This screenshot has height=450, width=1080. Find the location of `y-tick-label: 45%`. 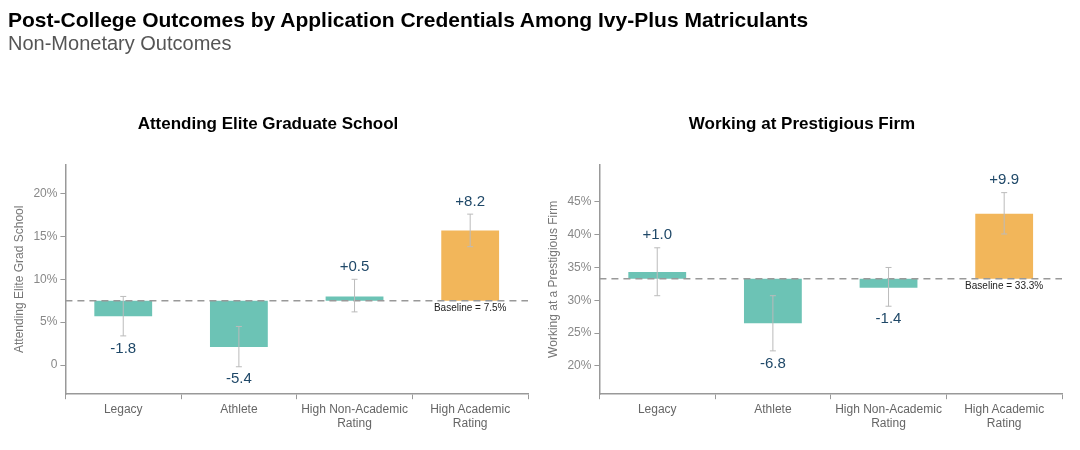

y-tick-label: 45% is located at coordinates (579, 201).